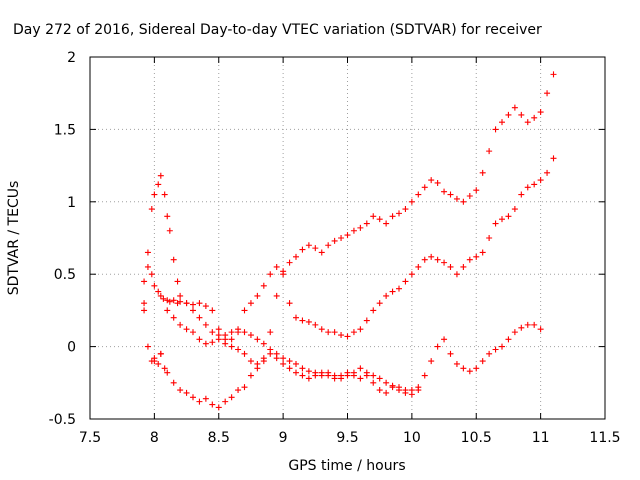  What do you see at coordinates (62, 420) in the screenshot?
I see `y-tick-label: -0.5` at bounding box center [62, 420].